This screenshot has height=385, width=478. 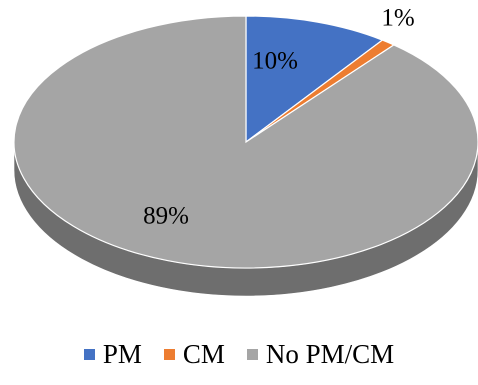 What do you see at coordinates (89, 354) in the screenshot?
I see `legend-swatch-pm` at bounding box center [89, 354].